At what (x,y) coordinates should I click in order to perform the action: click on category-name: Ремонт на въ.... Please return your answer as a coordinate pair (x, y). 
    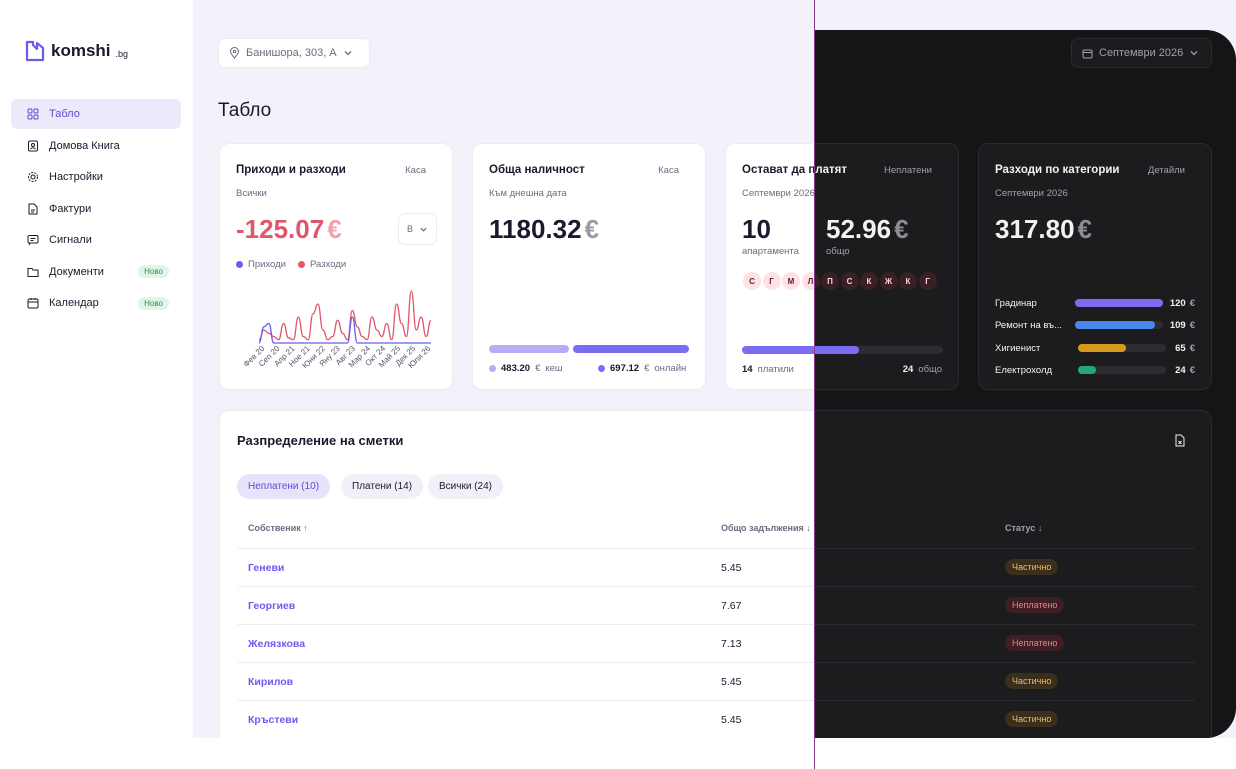
    Looking at the image, I should click on (1029, 326).